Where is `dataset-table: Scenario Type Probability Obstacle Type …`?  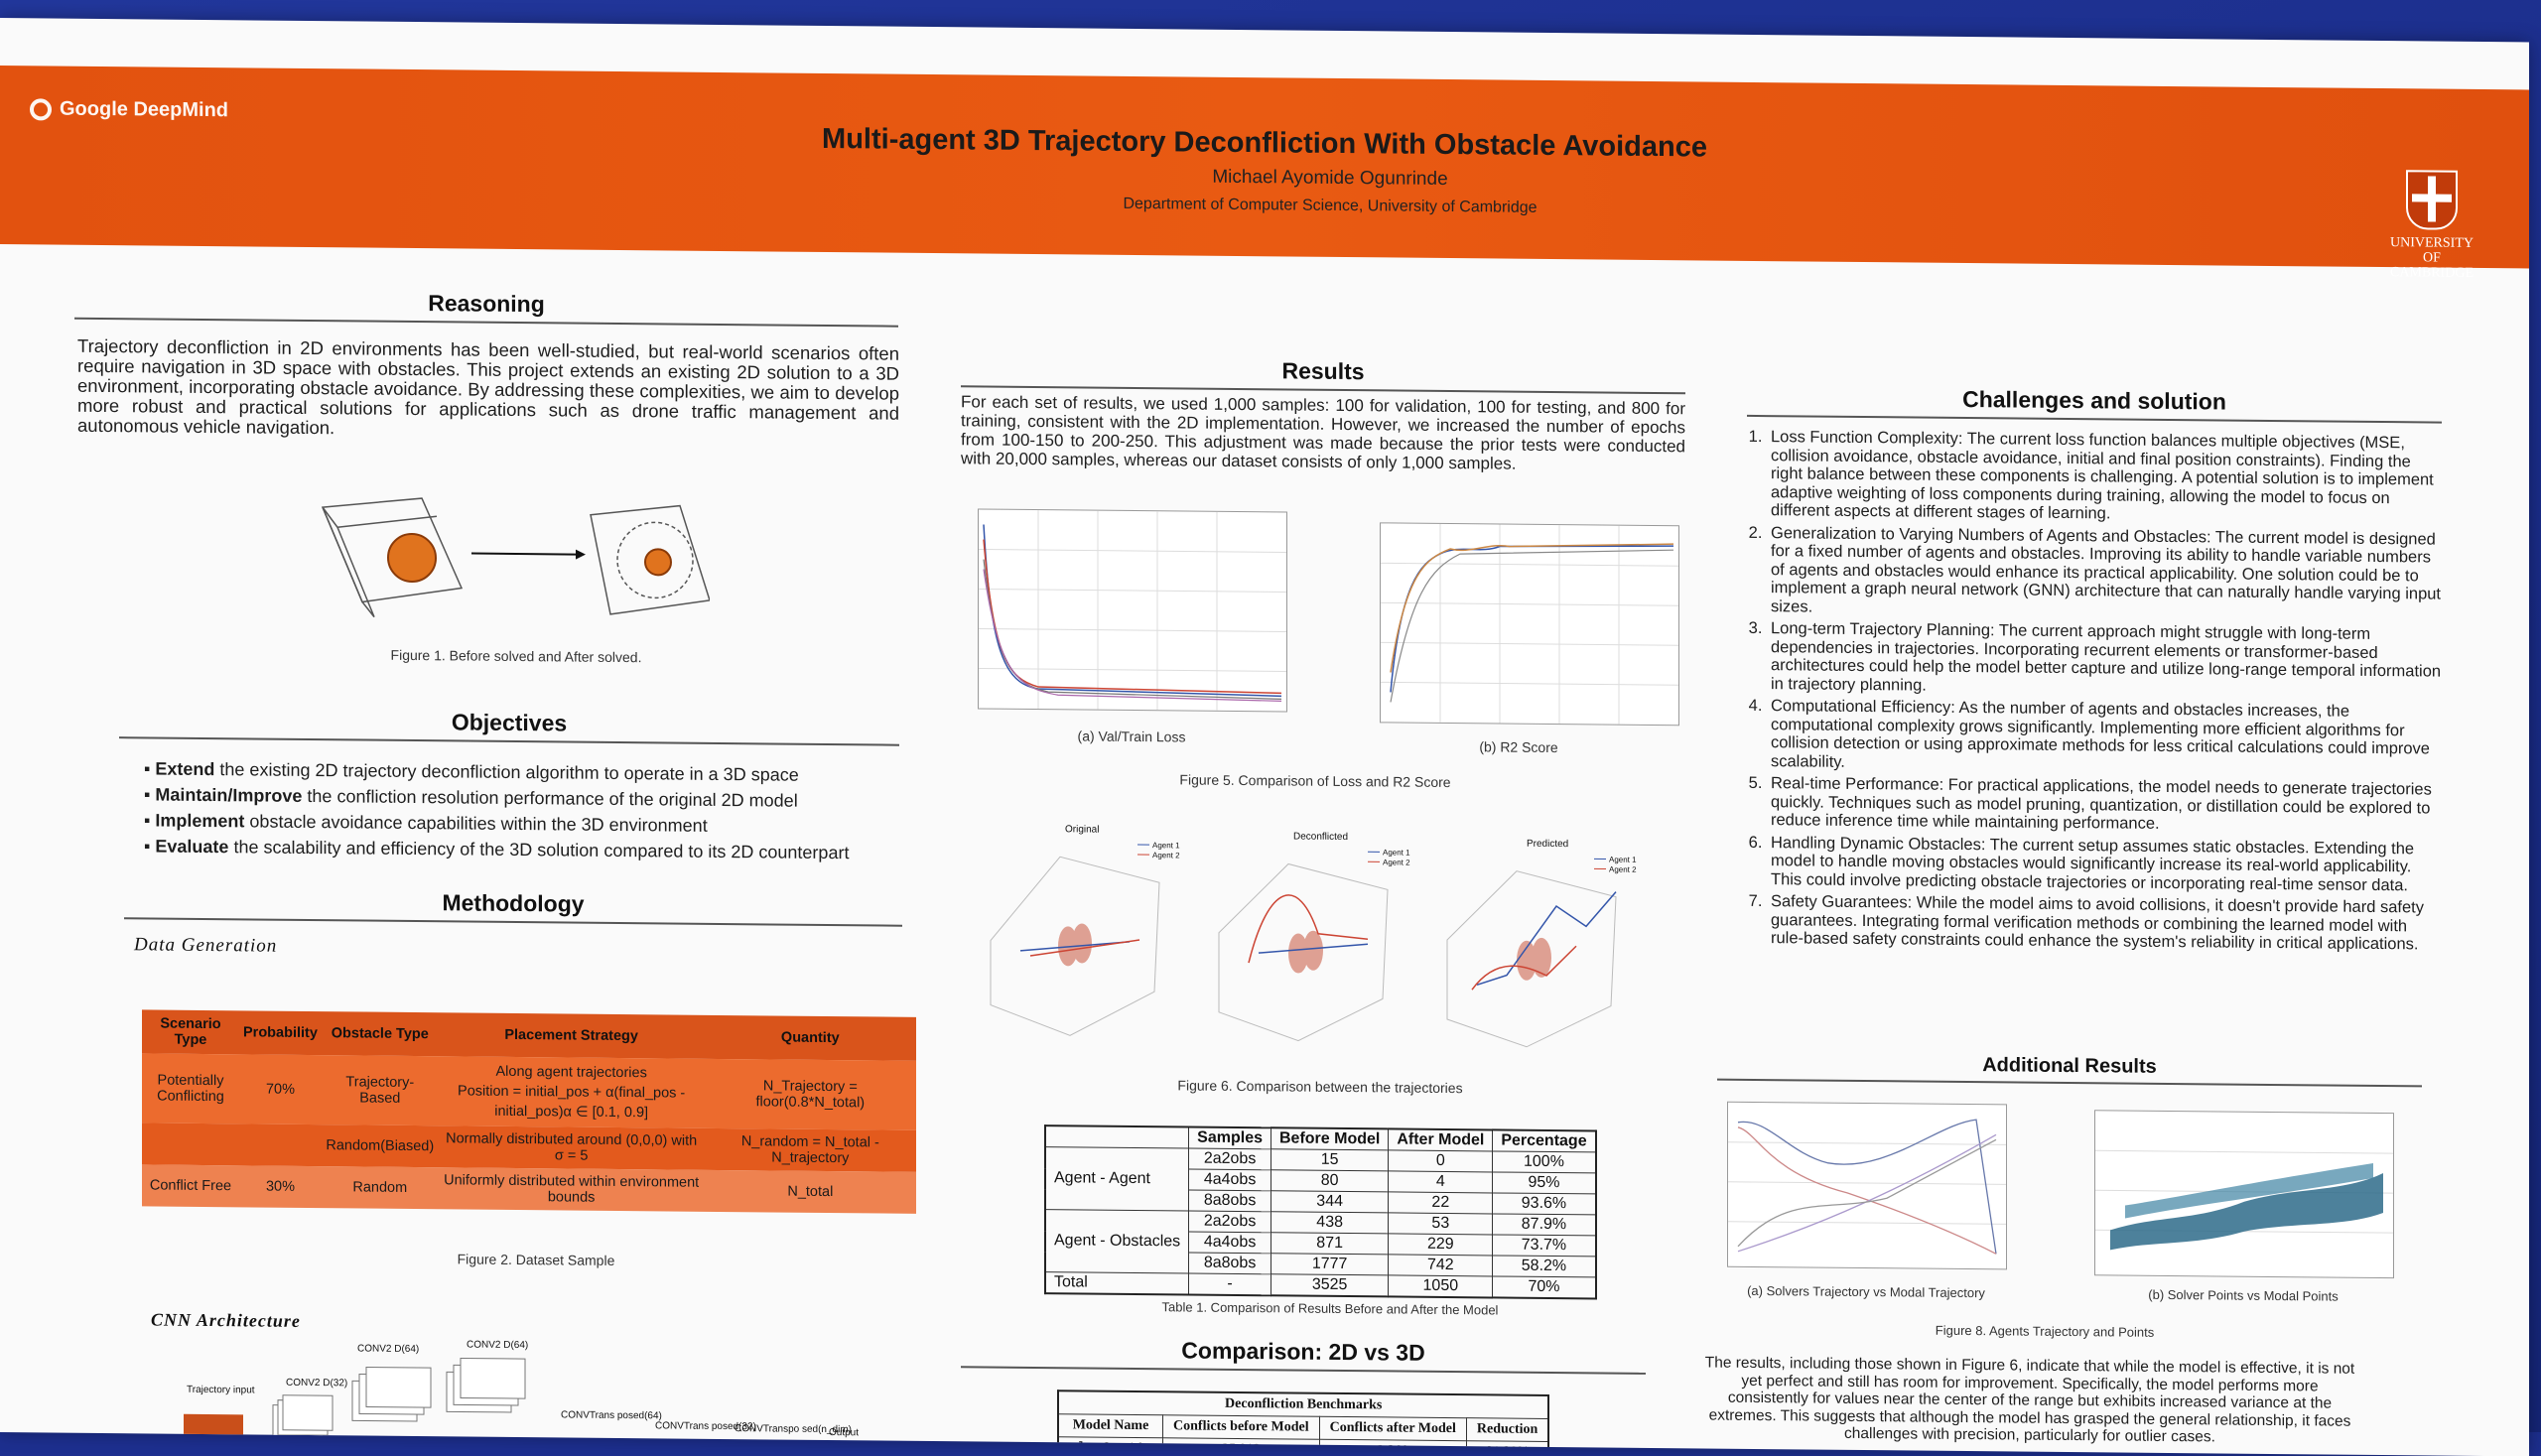
dataset-table: Scenario Type Probability Obstacle Type … is located at coordinates (529, 1111).